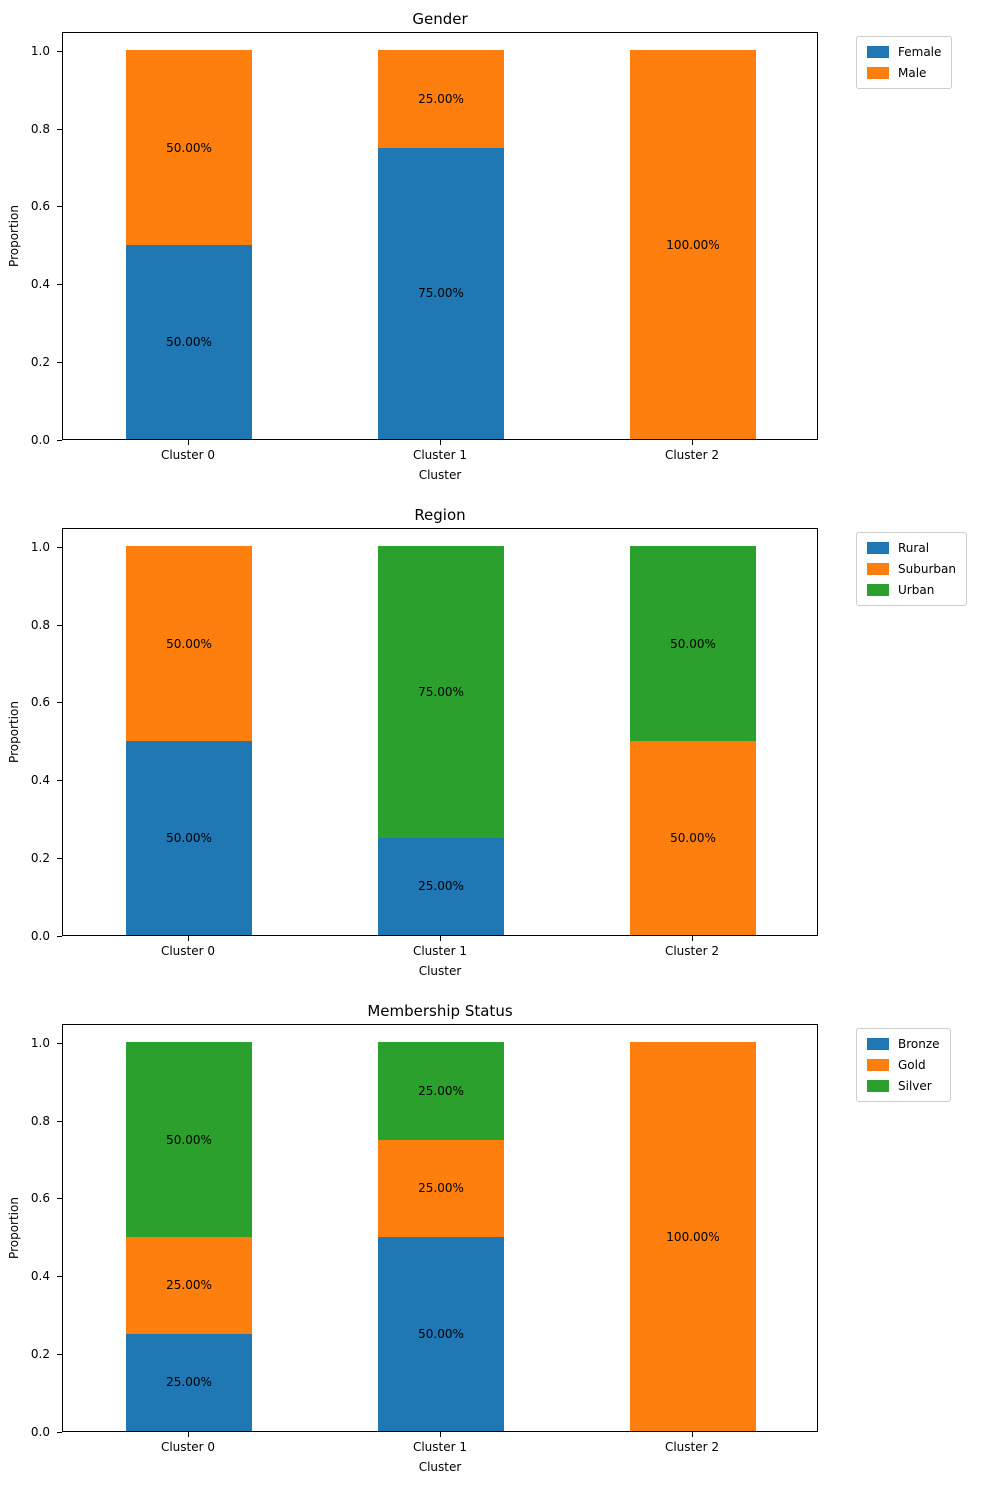  What do you see at coordinates (904, 73) in the screenshot?
I see `legend-item: Male` at bounding box center [904, 73].